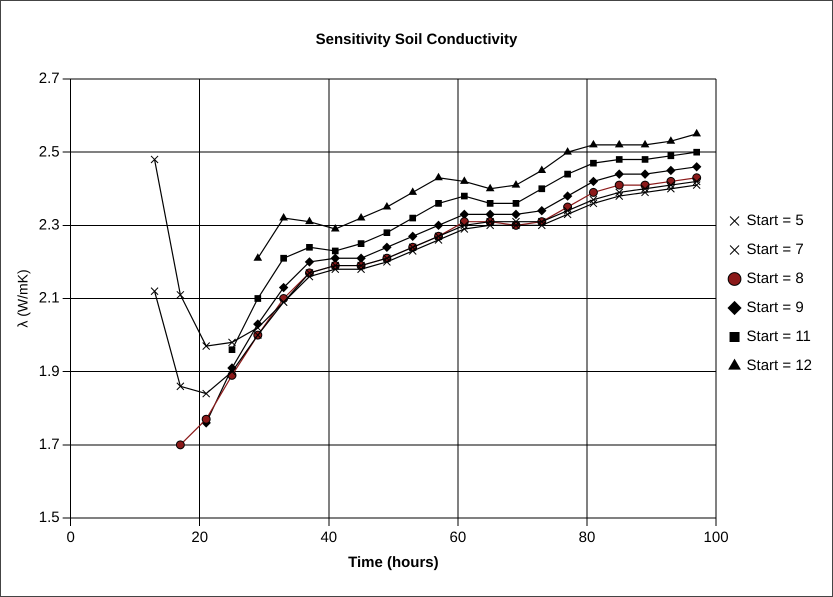 The width and height of the screenshot is (833, 597). Describe the element at coordinates (49, 371) in the screenshot. I see `y-tick-label: 1.9` at that location.